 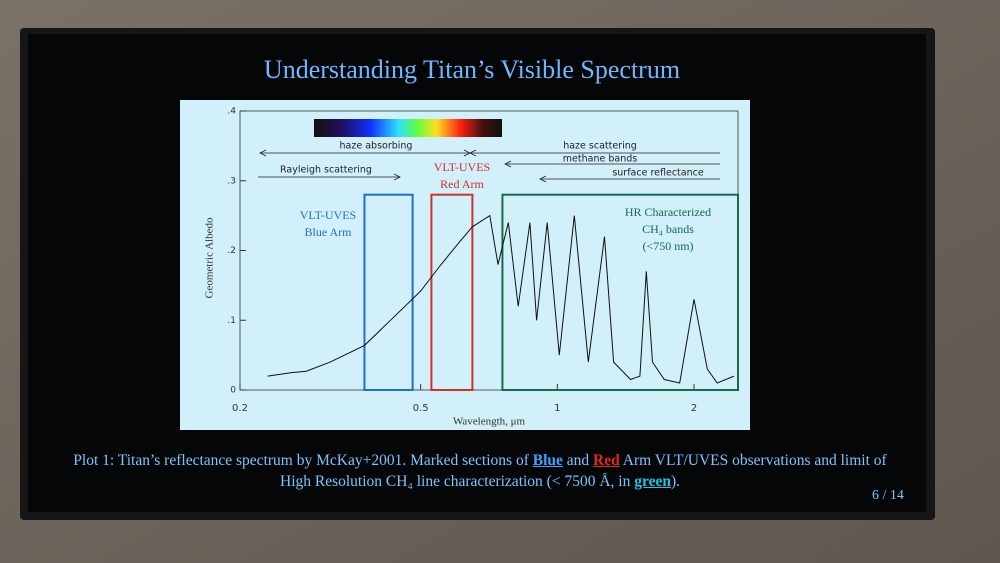 I want to click on slide-title: Understanding Titan’s Visible Spectrum, so click(x=472, y=69).